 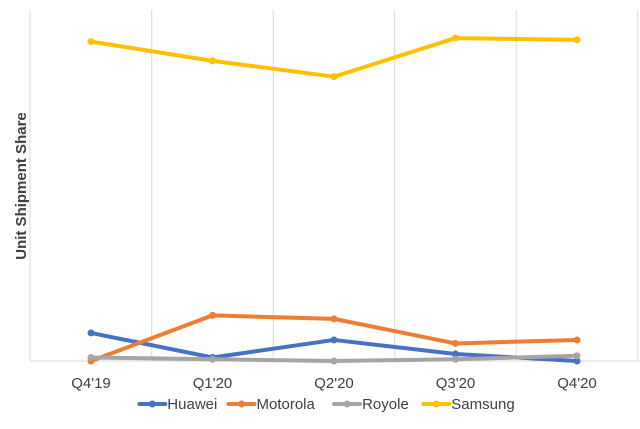 I want to click on x-tick-label: Q4'19, so click(x=91, y=383).